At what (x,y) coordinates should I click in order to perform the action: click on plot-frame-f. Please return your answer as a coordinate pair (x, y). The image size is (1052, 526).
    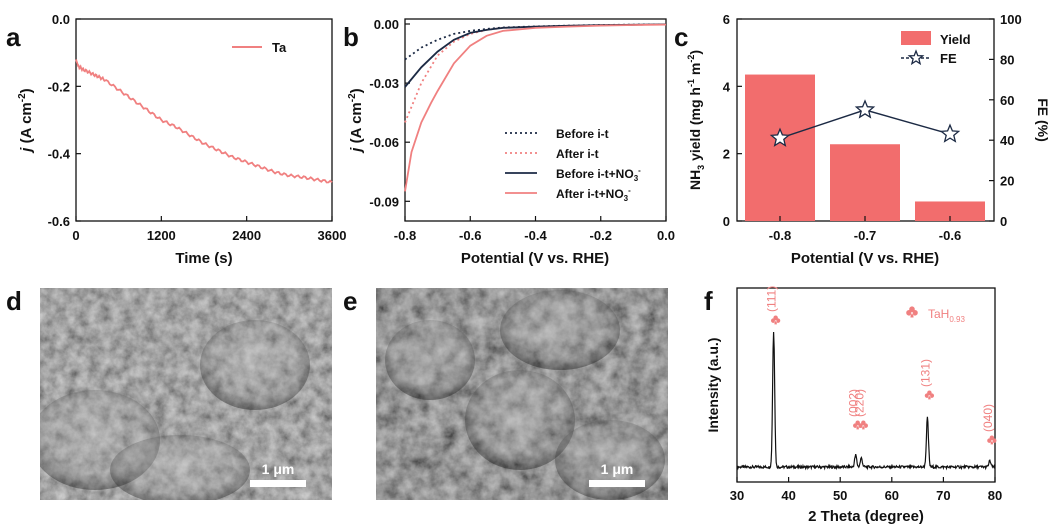
    Looking at the image, I should click on (866, 385).